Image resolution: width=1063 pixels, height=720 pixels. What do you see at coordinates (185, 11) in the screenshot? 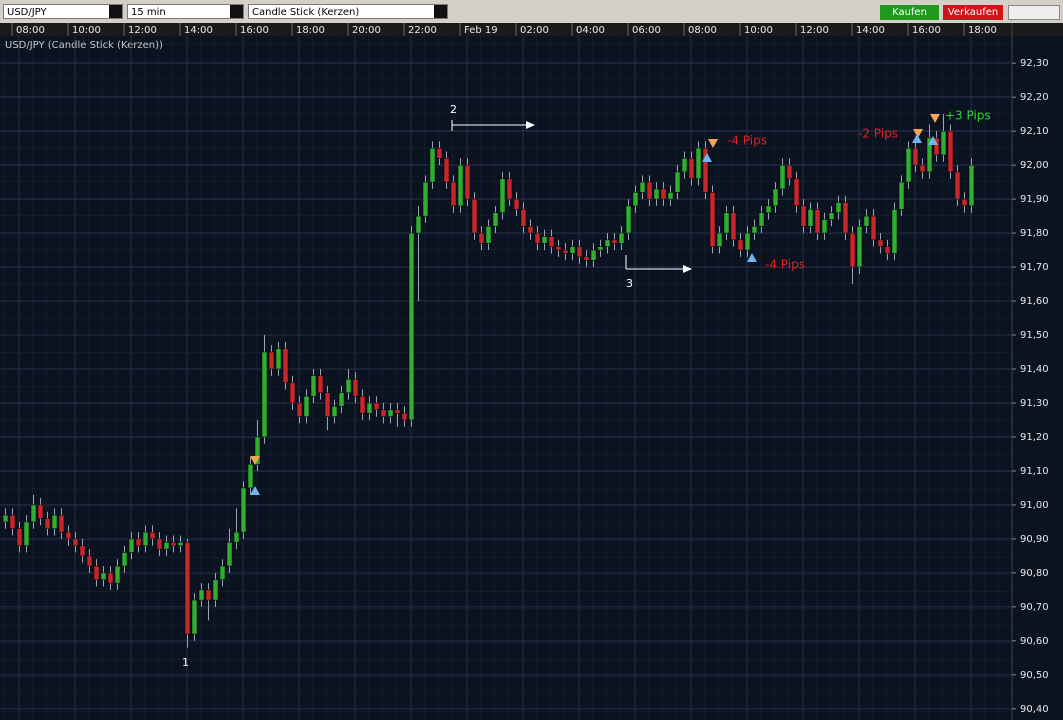
I see `interval-select: 15 min` at bounding box center [185, 11].